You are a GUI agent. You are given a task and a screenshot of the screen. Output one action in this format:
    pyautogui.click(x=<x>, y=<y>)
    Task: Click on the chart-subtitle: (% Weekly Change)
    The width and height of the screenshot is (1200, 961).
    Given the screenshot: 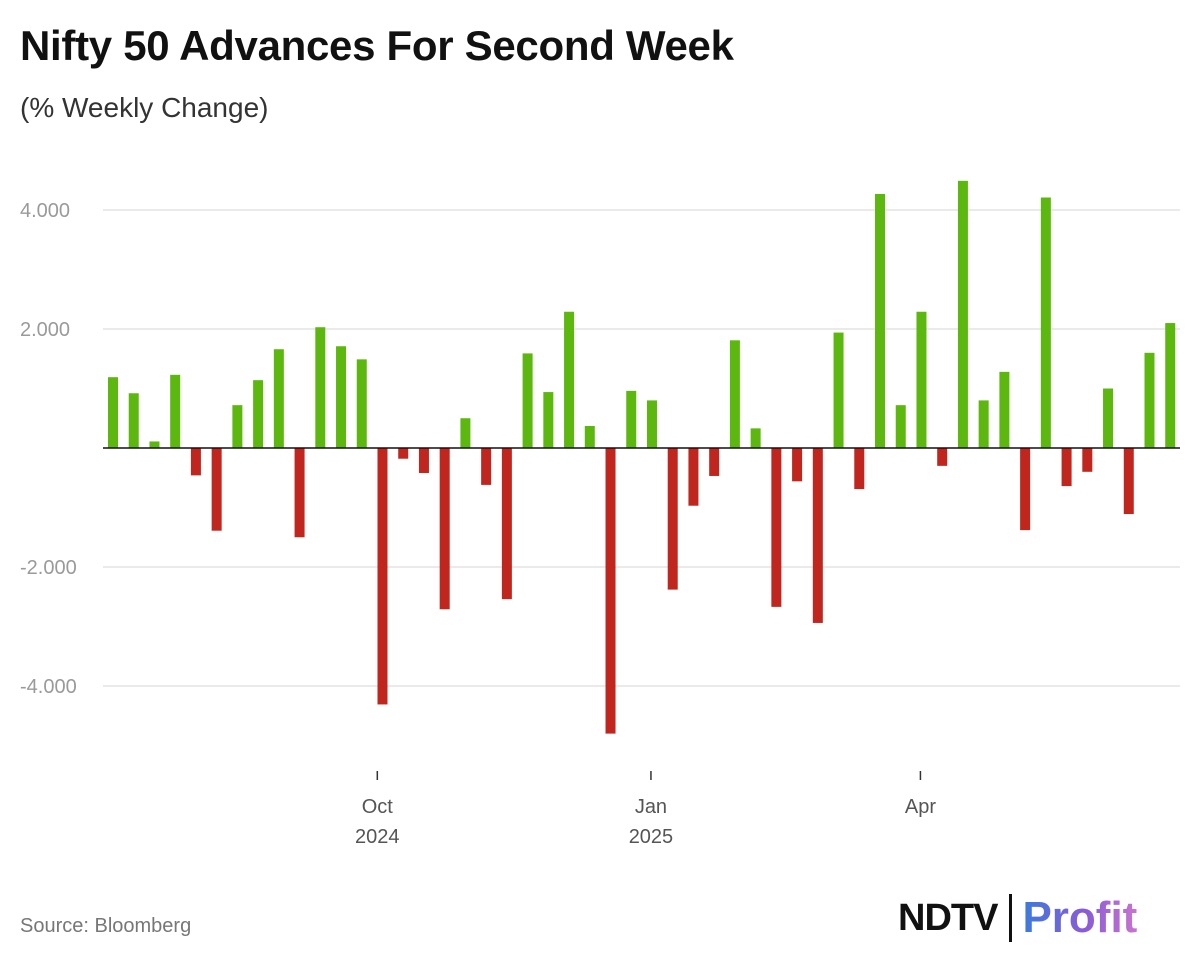 What is the action you would take?
    pyautogui.click(x=144, y=107)
    